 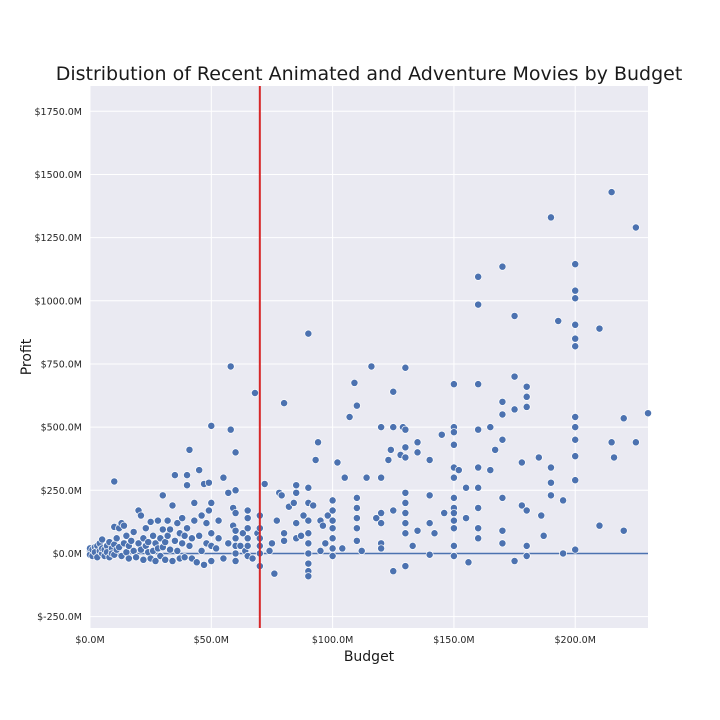 What do you see at coordinates (453, 640) in the screenshot?
I see `x-tick-label: $150.0M` at bounding box center [453, 640].